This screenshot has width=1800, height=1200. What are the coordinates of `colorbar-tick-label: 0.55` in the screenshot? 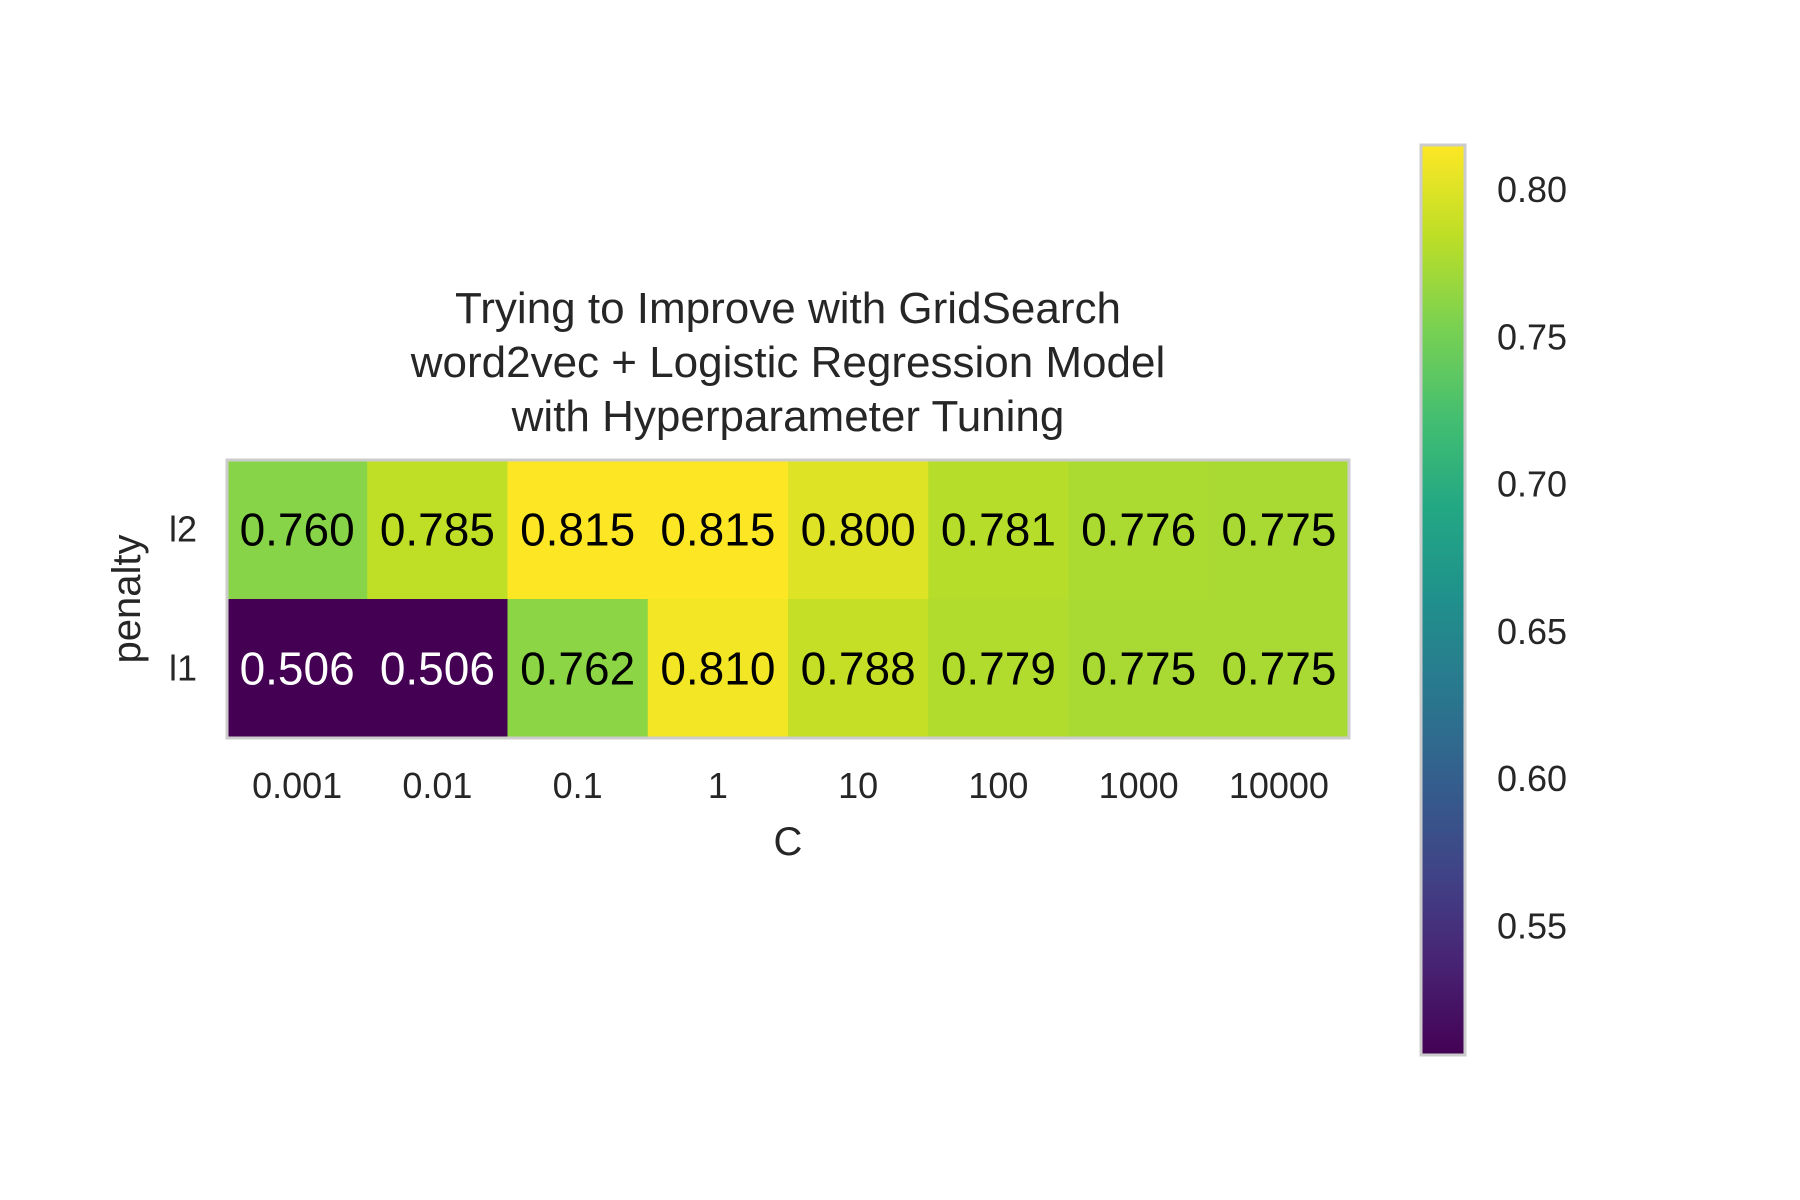 It's located at (1532, 925).